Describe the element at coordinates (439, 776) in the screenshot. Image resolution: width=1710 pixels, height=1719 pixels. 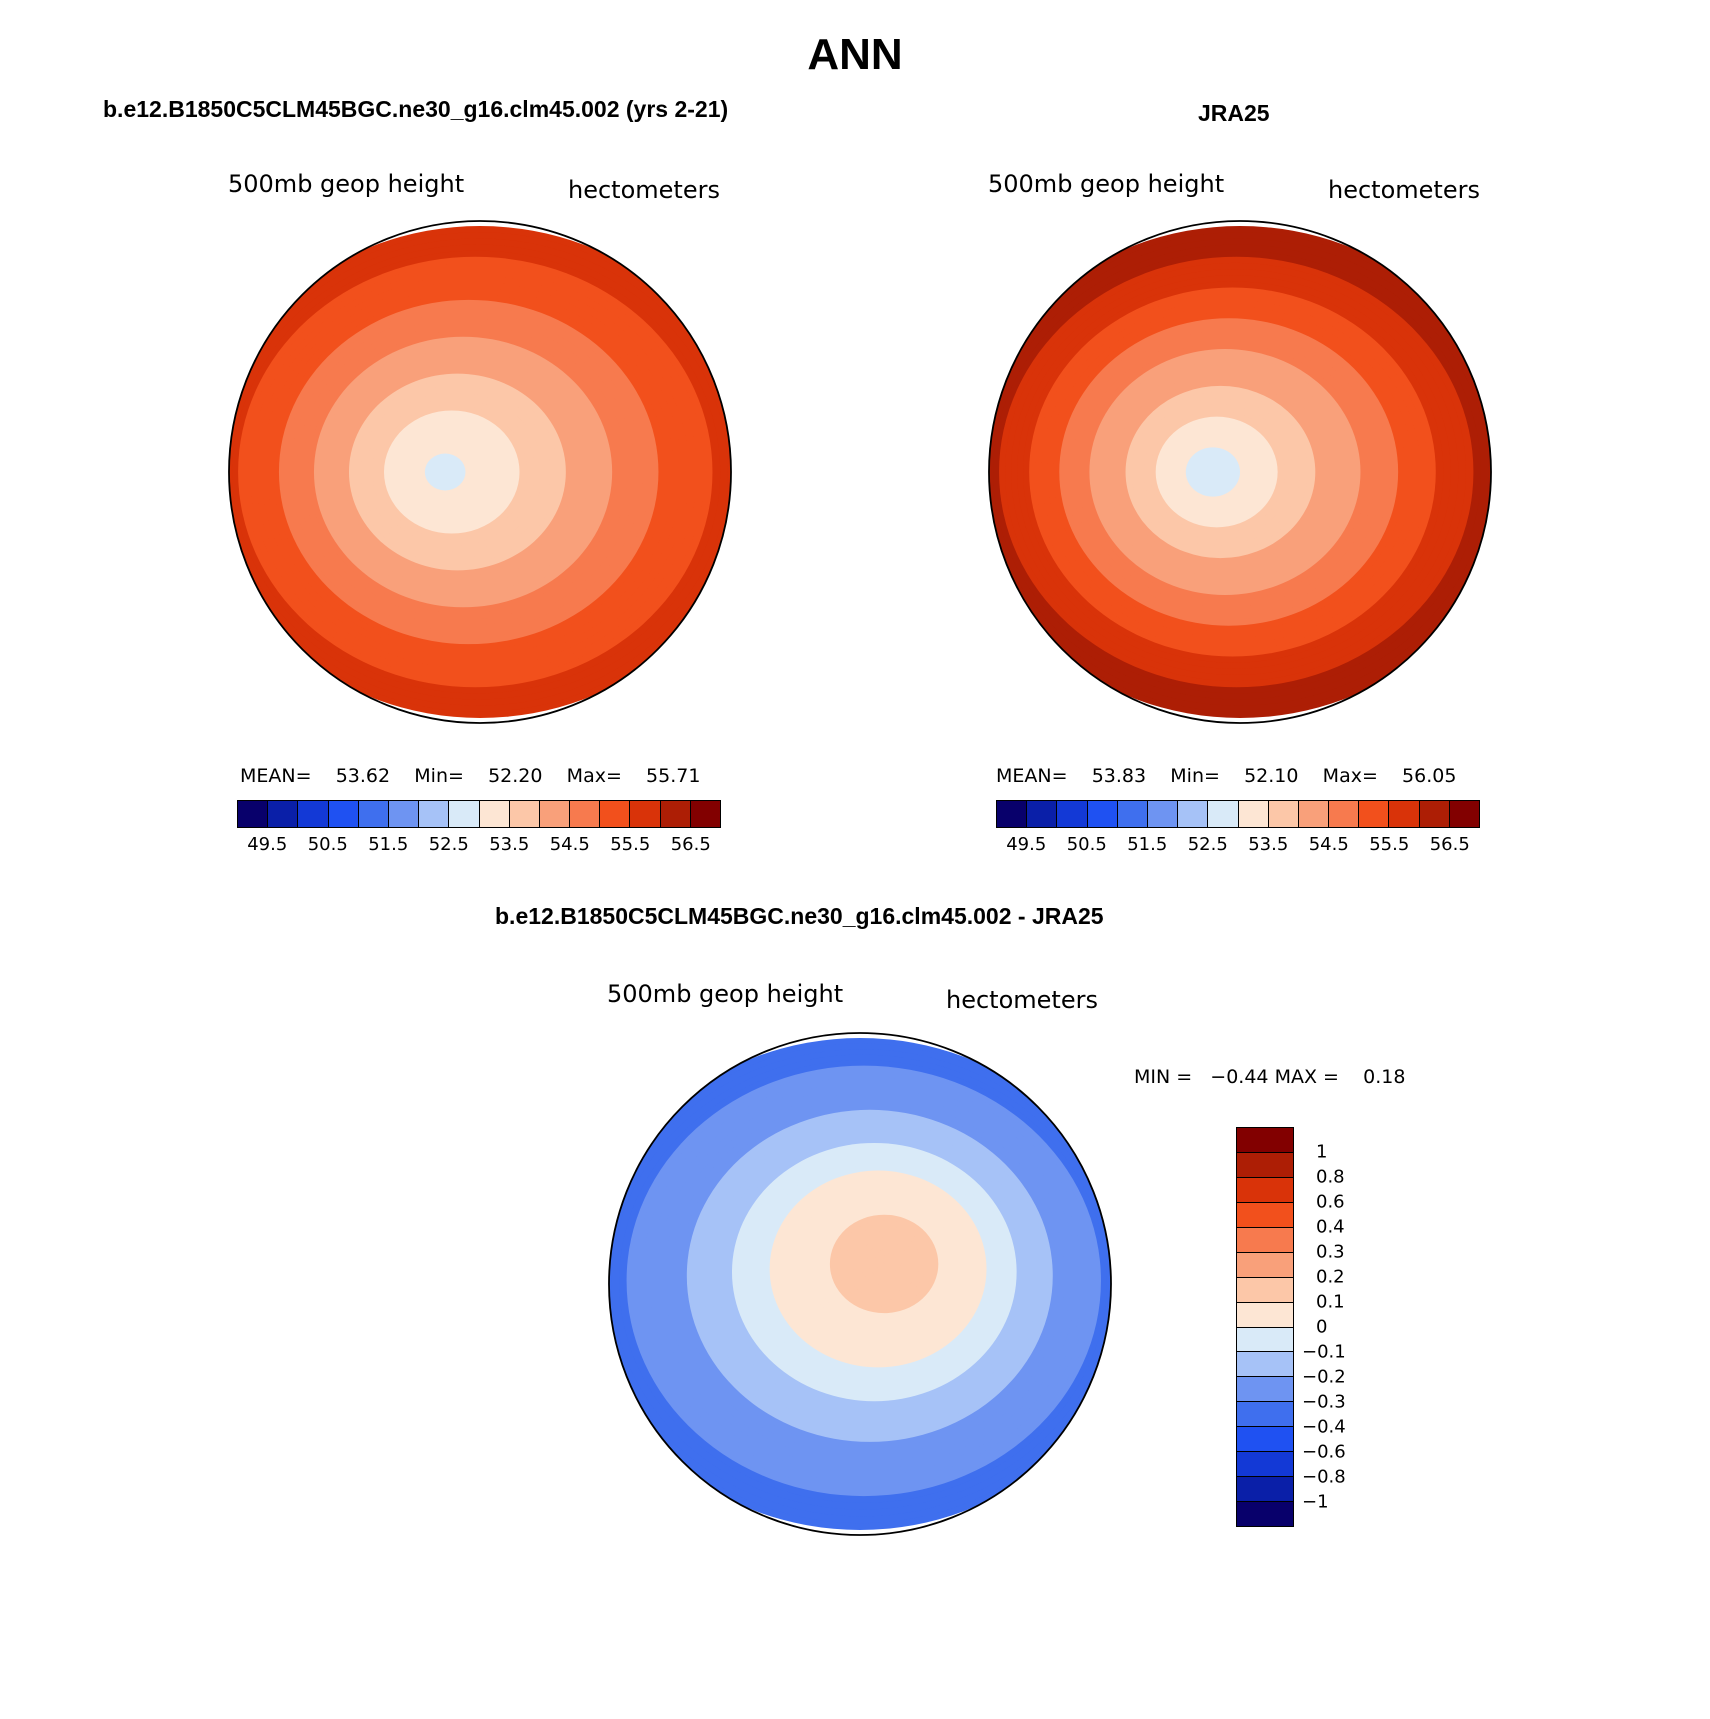
I see `panel1-min-label: Min=` at that location.